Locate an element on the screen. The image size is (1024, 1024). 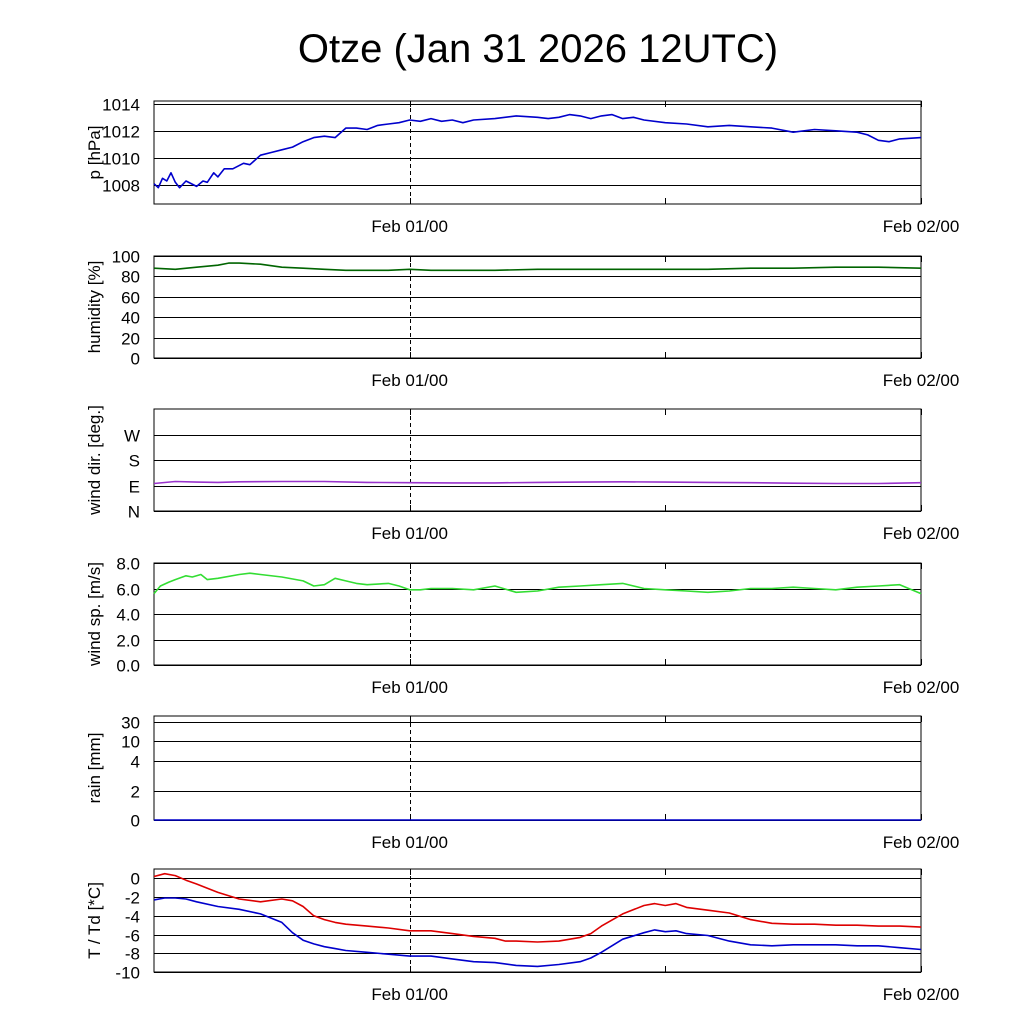
pressure-y-tick-label: 1008 is located at coordinates (121, 186).